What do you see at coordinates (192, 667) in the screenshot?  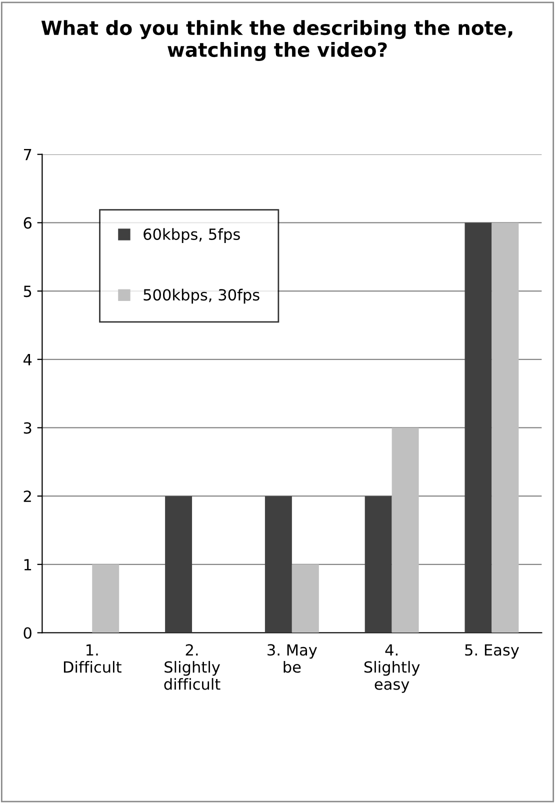 I see `x-tick-label: 2. Slightly difficult` at bounding box center [192, 667].